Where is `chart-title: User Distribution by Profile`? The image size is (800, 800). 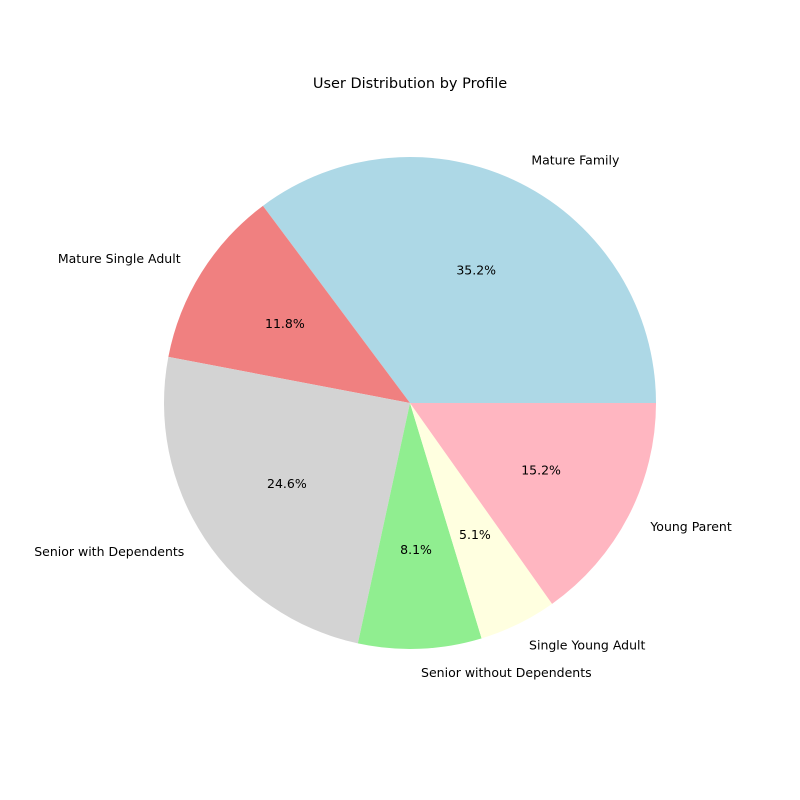
chart-title: User Distribution by Profile is located at coordinates (410, 84).